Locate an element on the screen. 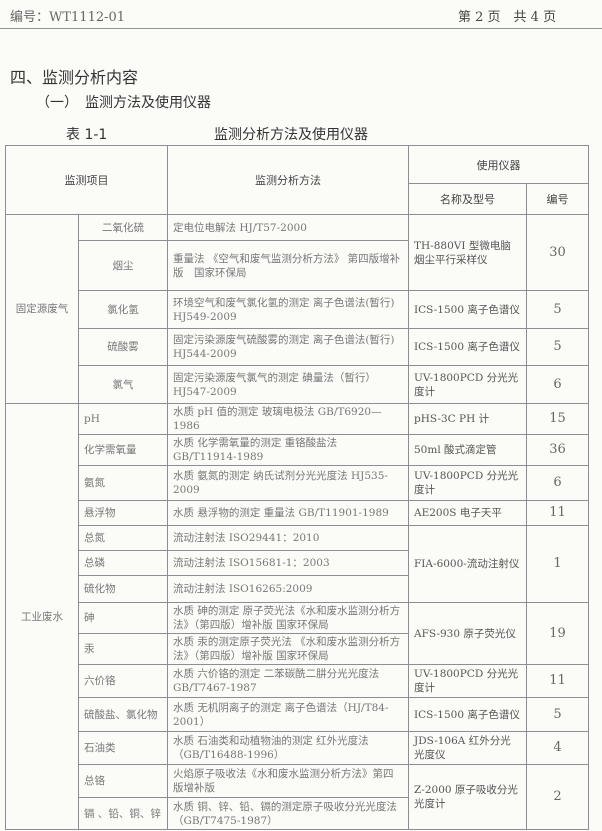 The image size is (602, 831). method-cell: 定电位电解法 HJ/T57-2000 is located at coordinates (288, 227).